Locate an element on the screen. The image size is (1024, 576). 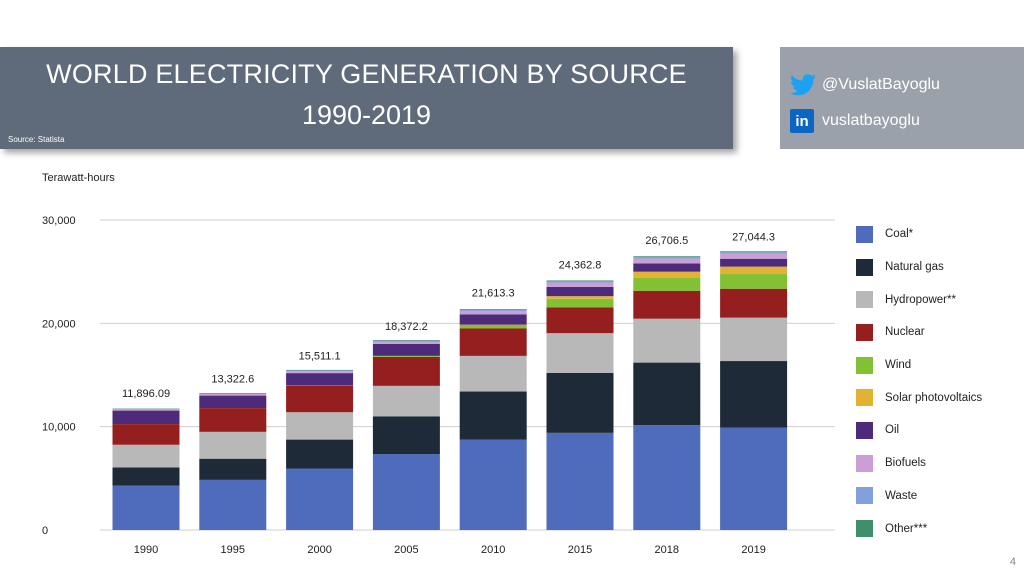
linkedin-icon: in is located at coordinates (802, 121).